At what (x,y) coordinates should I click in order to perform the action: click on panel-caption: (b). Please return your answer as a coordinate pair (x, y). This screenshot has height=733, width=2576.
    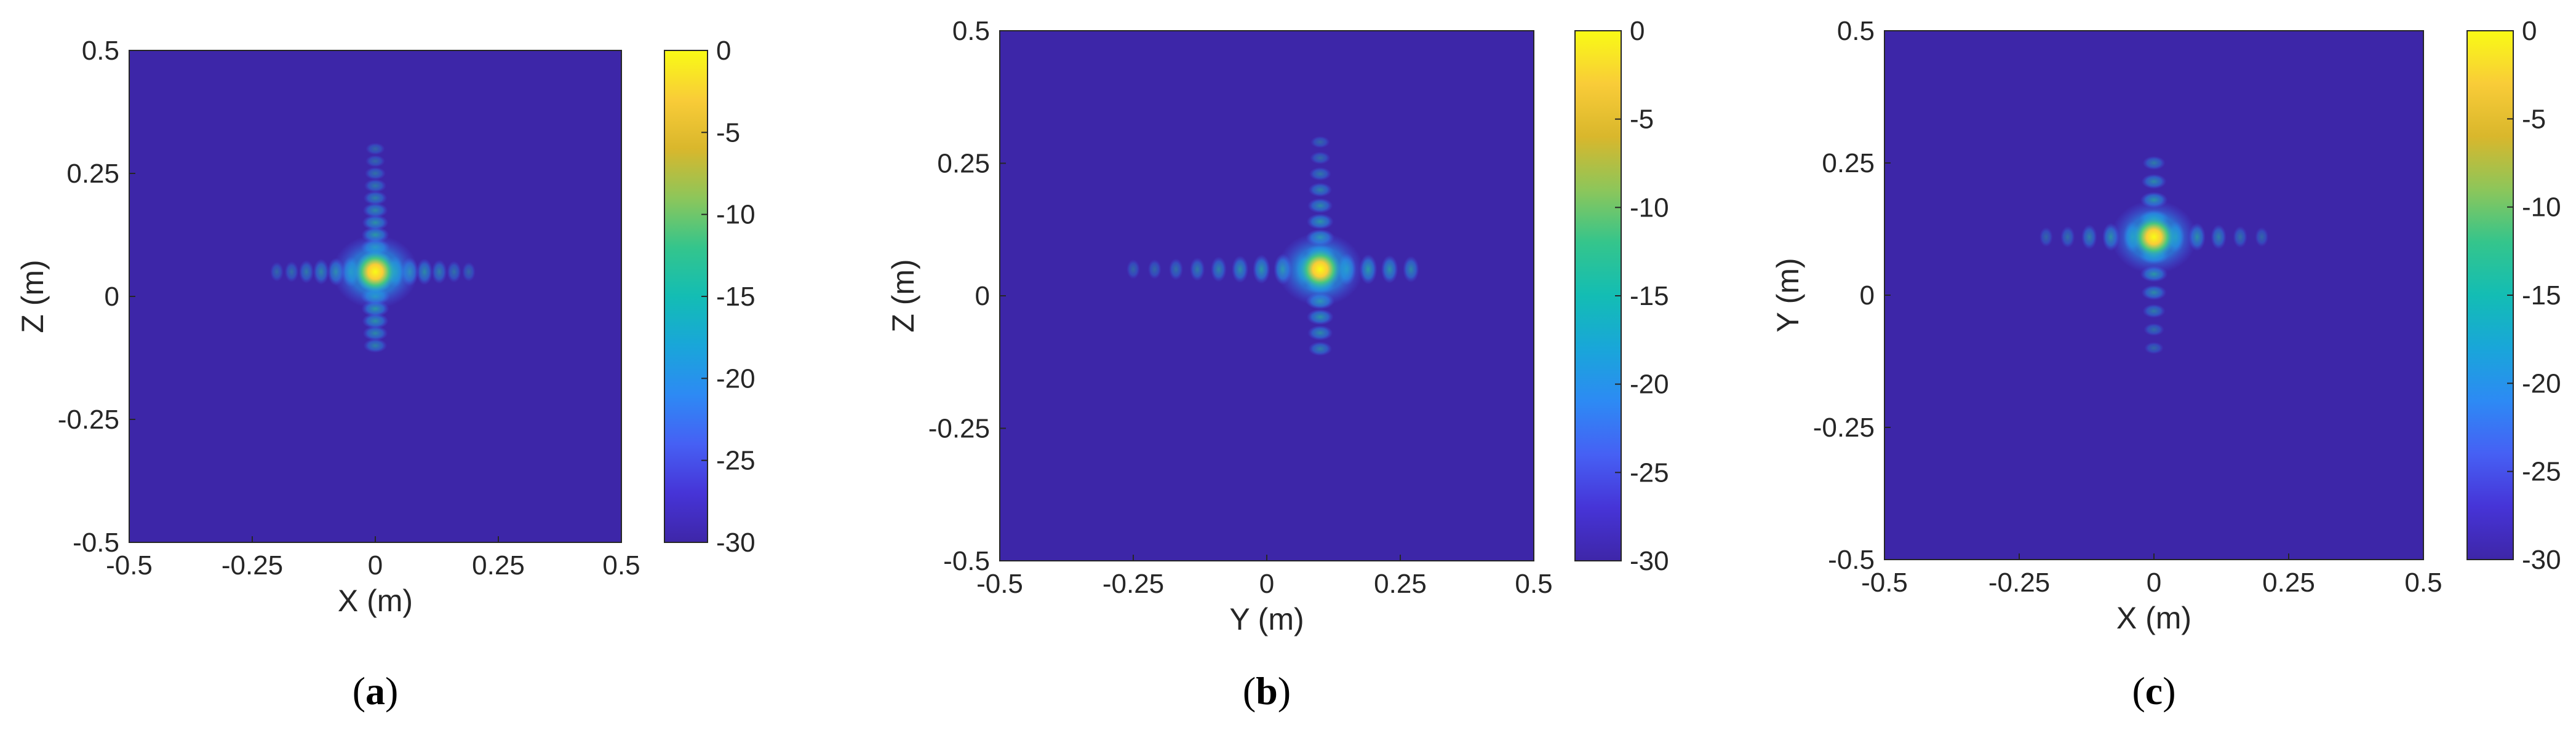
    Looking at the image, I should click on (1267, 691).